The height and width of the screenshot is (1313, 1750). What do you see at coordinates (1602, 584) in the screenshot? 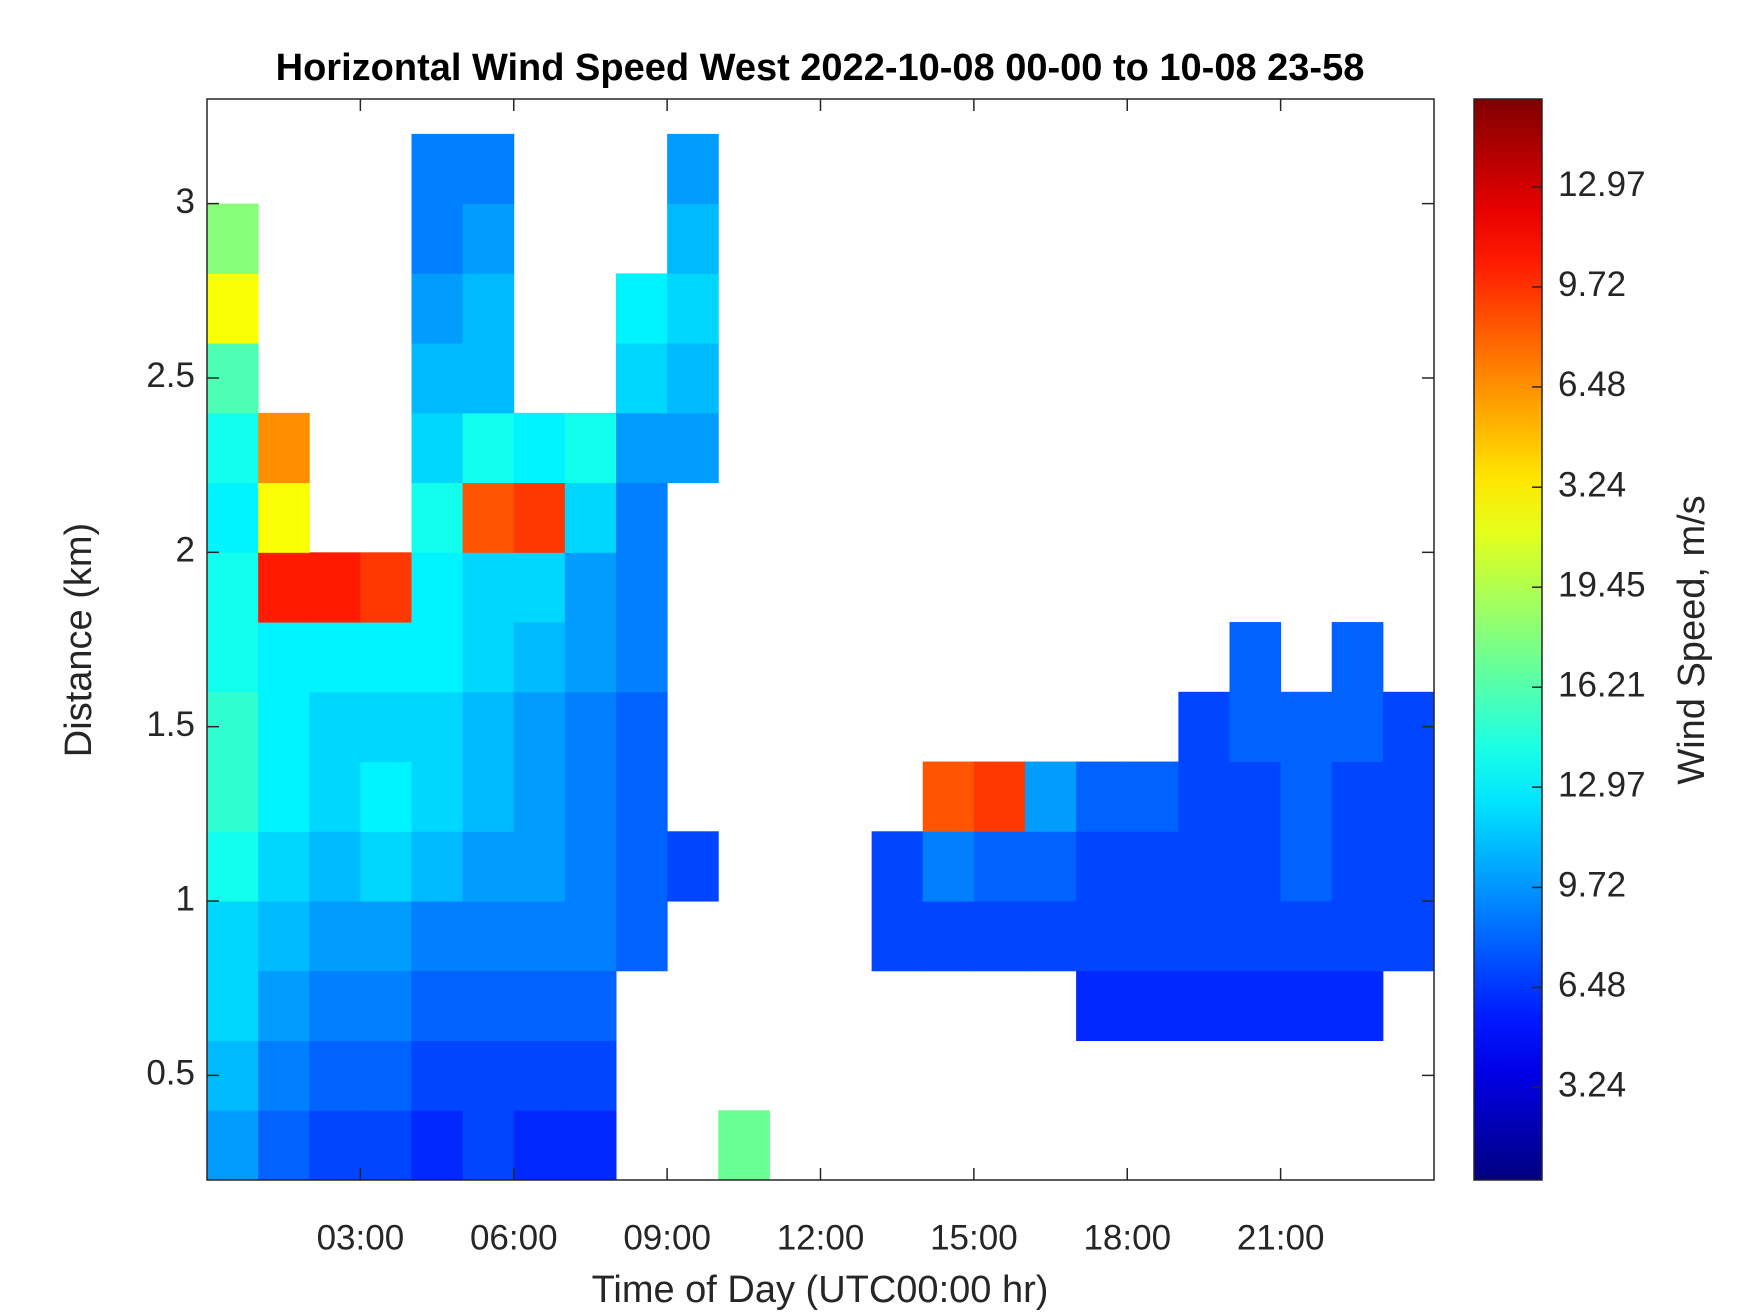
I see `colorbar-tick-label: 19.45` at bounding box center [1602, 584].